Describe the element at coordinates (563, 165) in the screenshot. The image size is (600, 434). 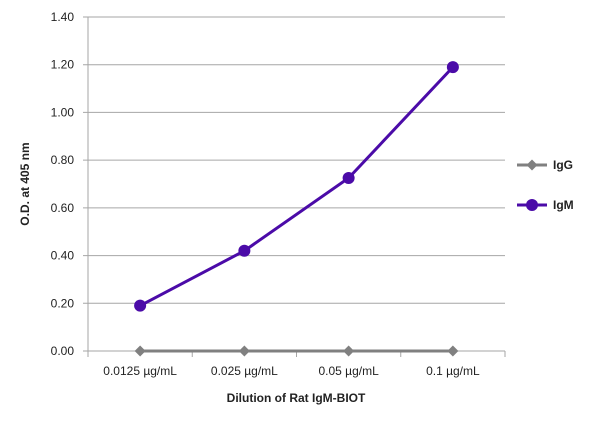
I see `legend-label: IgG` at that location.